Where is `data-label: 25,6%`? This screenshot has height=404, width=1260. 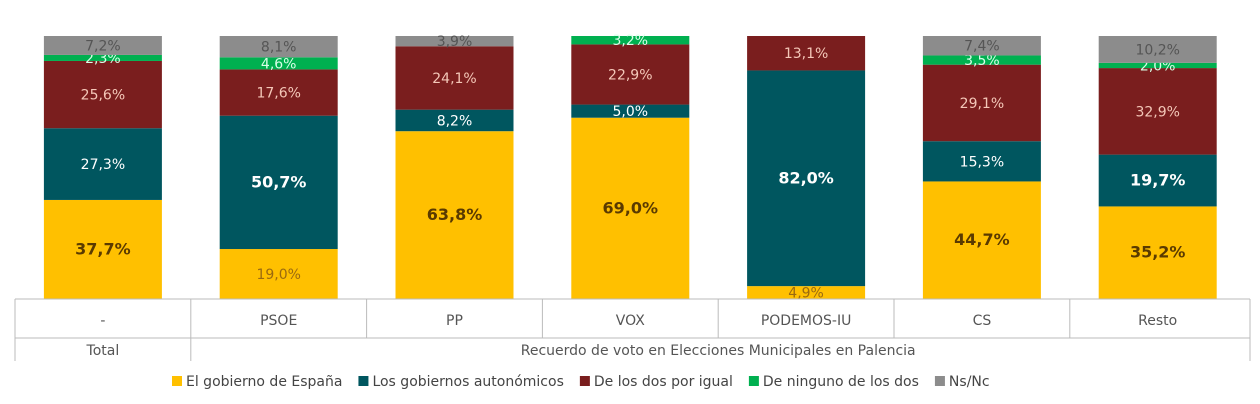 data-label: 25,6% is located at coordinates (103, 96).